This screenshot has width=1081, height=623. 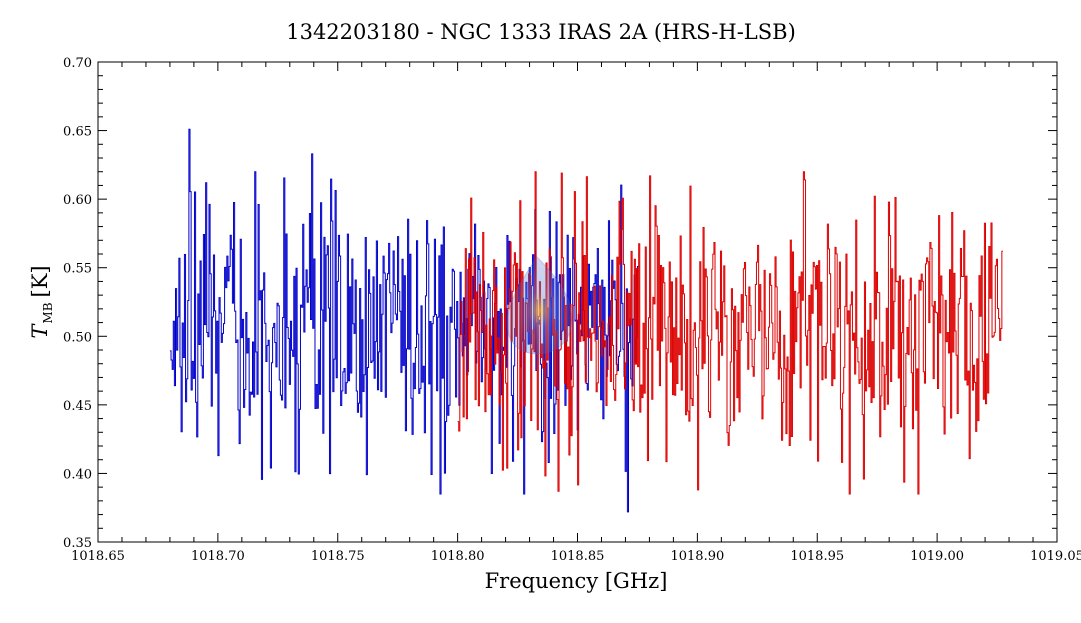 What do you see at coordinates (98, 556) in the screenshot?
I see `x-tick-label: 1018.65` at bounding box center [98, 556].